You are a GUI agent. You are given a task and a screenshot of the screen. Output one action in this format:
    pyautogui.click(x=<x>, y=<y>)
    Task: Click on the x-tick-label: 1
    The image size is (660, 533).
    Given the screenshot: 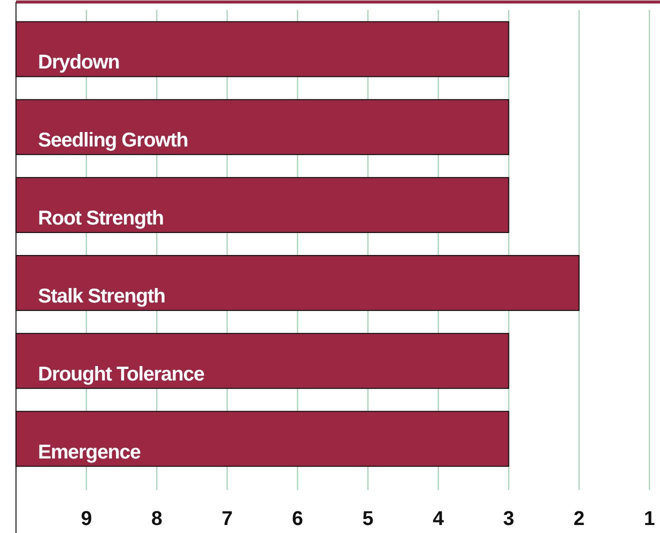 What is the action you would take?
    pyautogui.click(x=650, y=519)
    